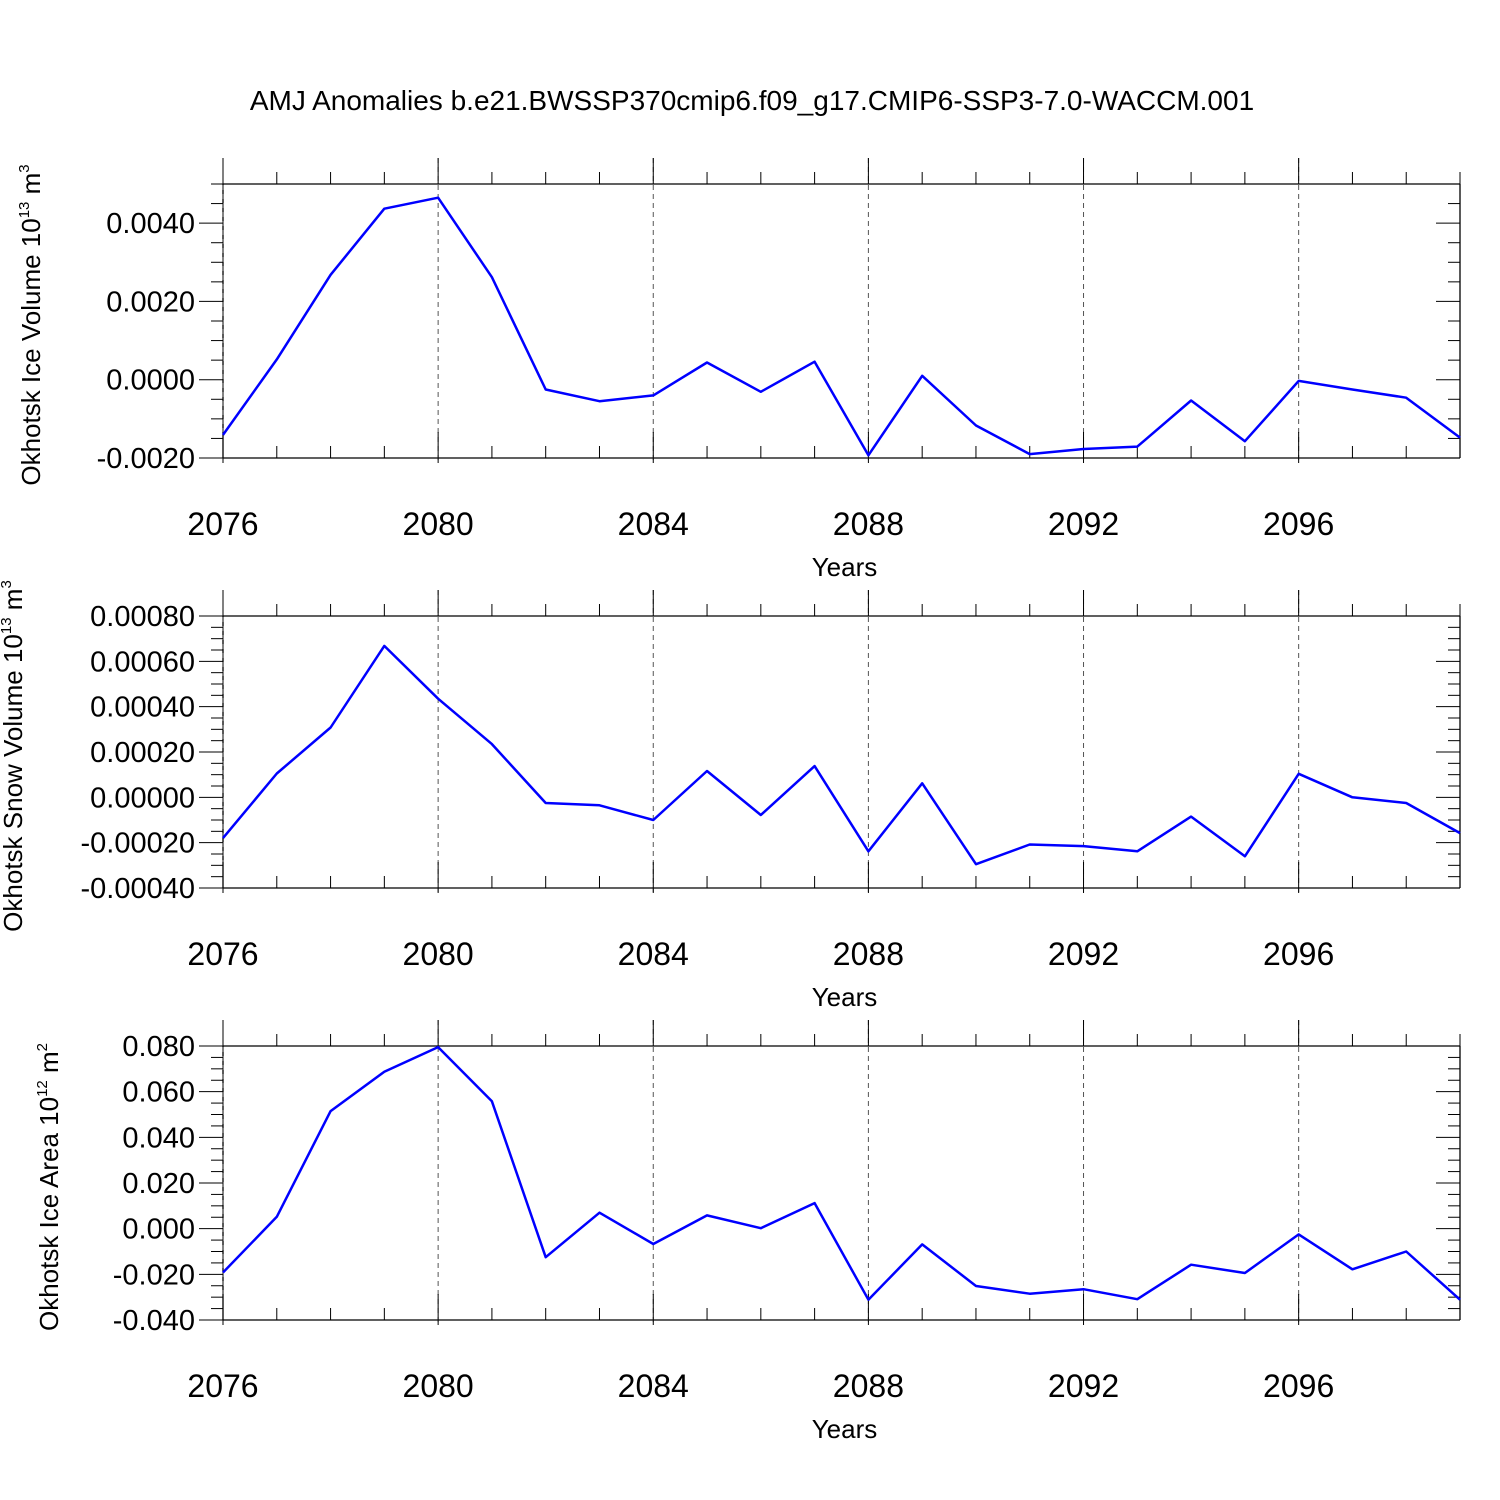 The image size is (1500, 1500). What do you see at coordinates (438, 1386) in the screenshot?
I see `panel-ice-area-xtick-label-1: 2080` at bounding box center [438, 1386].